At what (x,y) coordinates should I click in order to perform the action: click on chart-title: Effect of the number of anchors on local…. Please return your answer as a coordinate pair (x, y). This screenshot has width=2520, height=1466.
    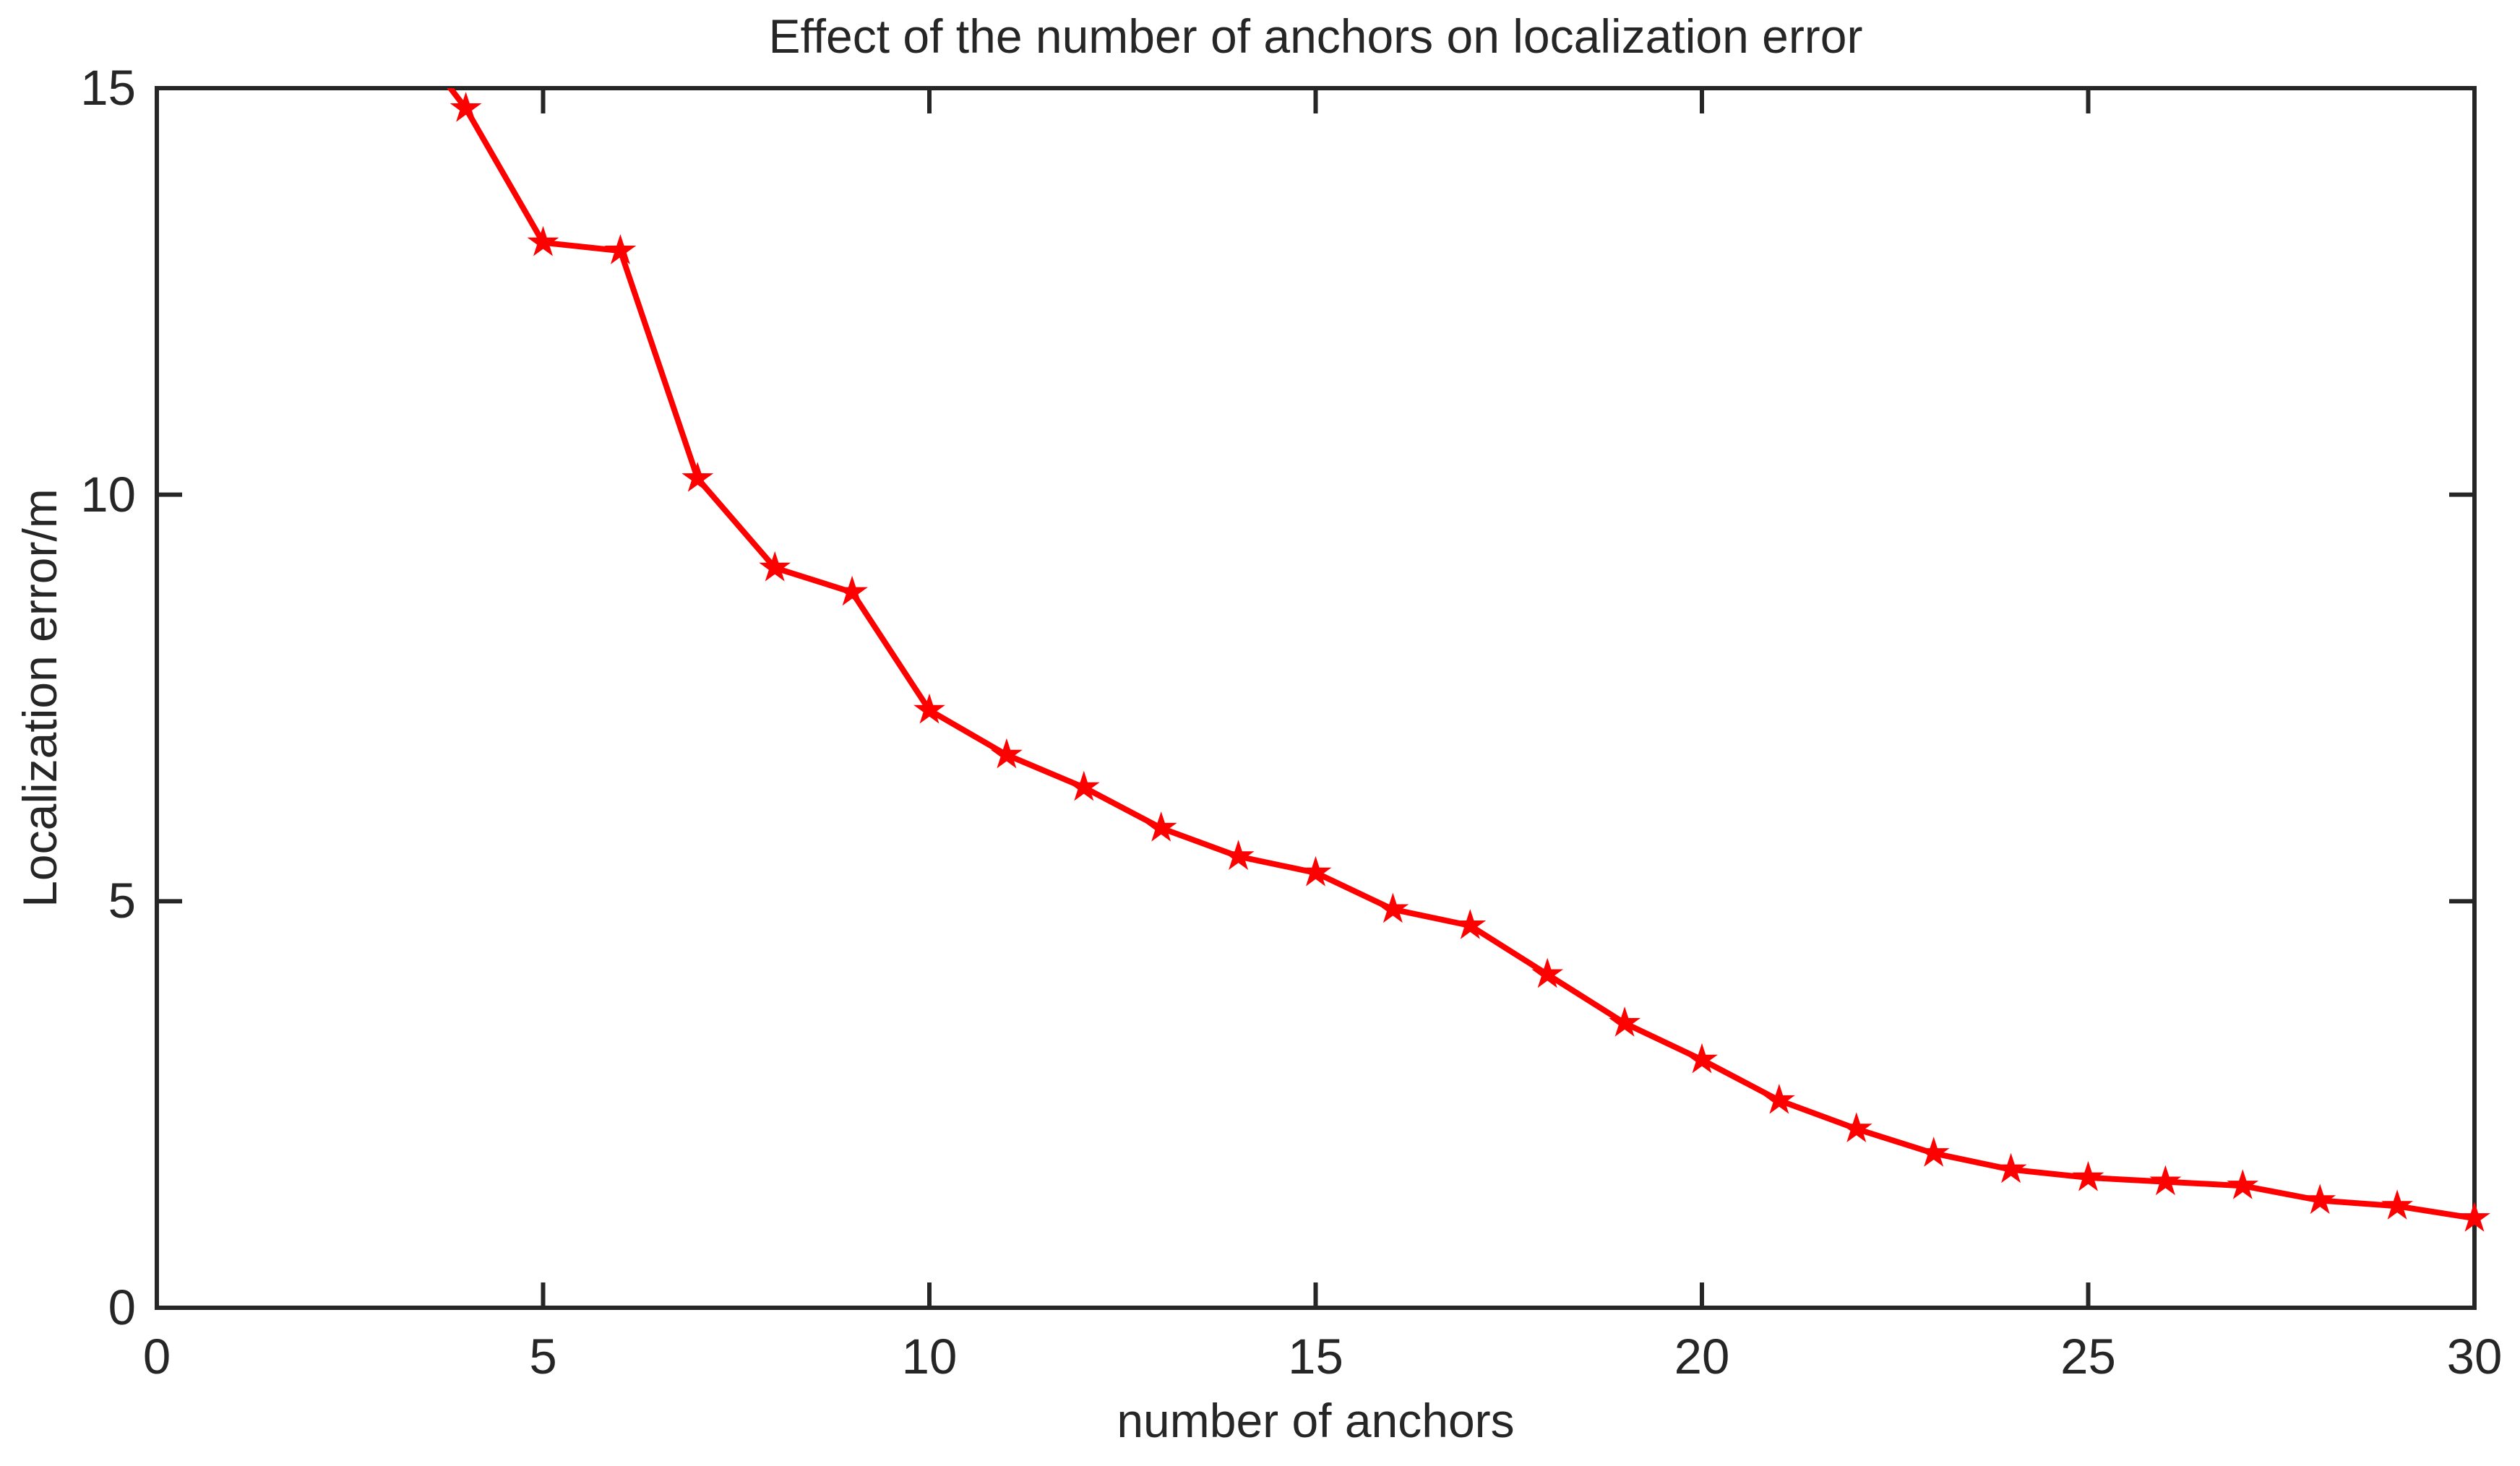
    Looking at the image, I should click on (1315, 36).